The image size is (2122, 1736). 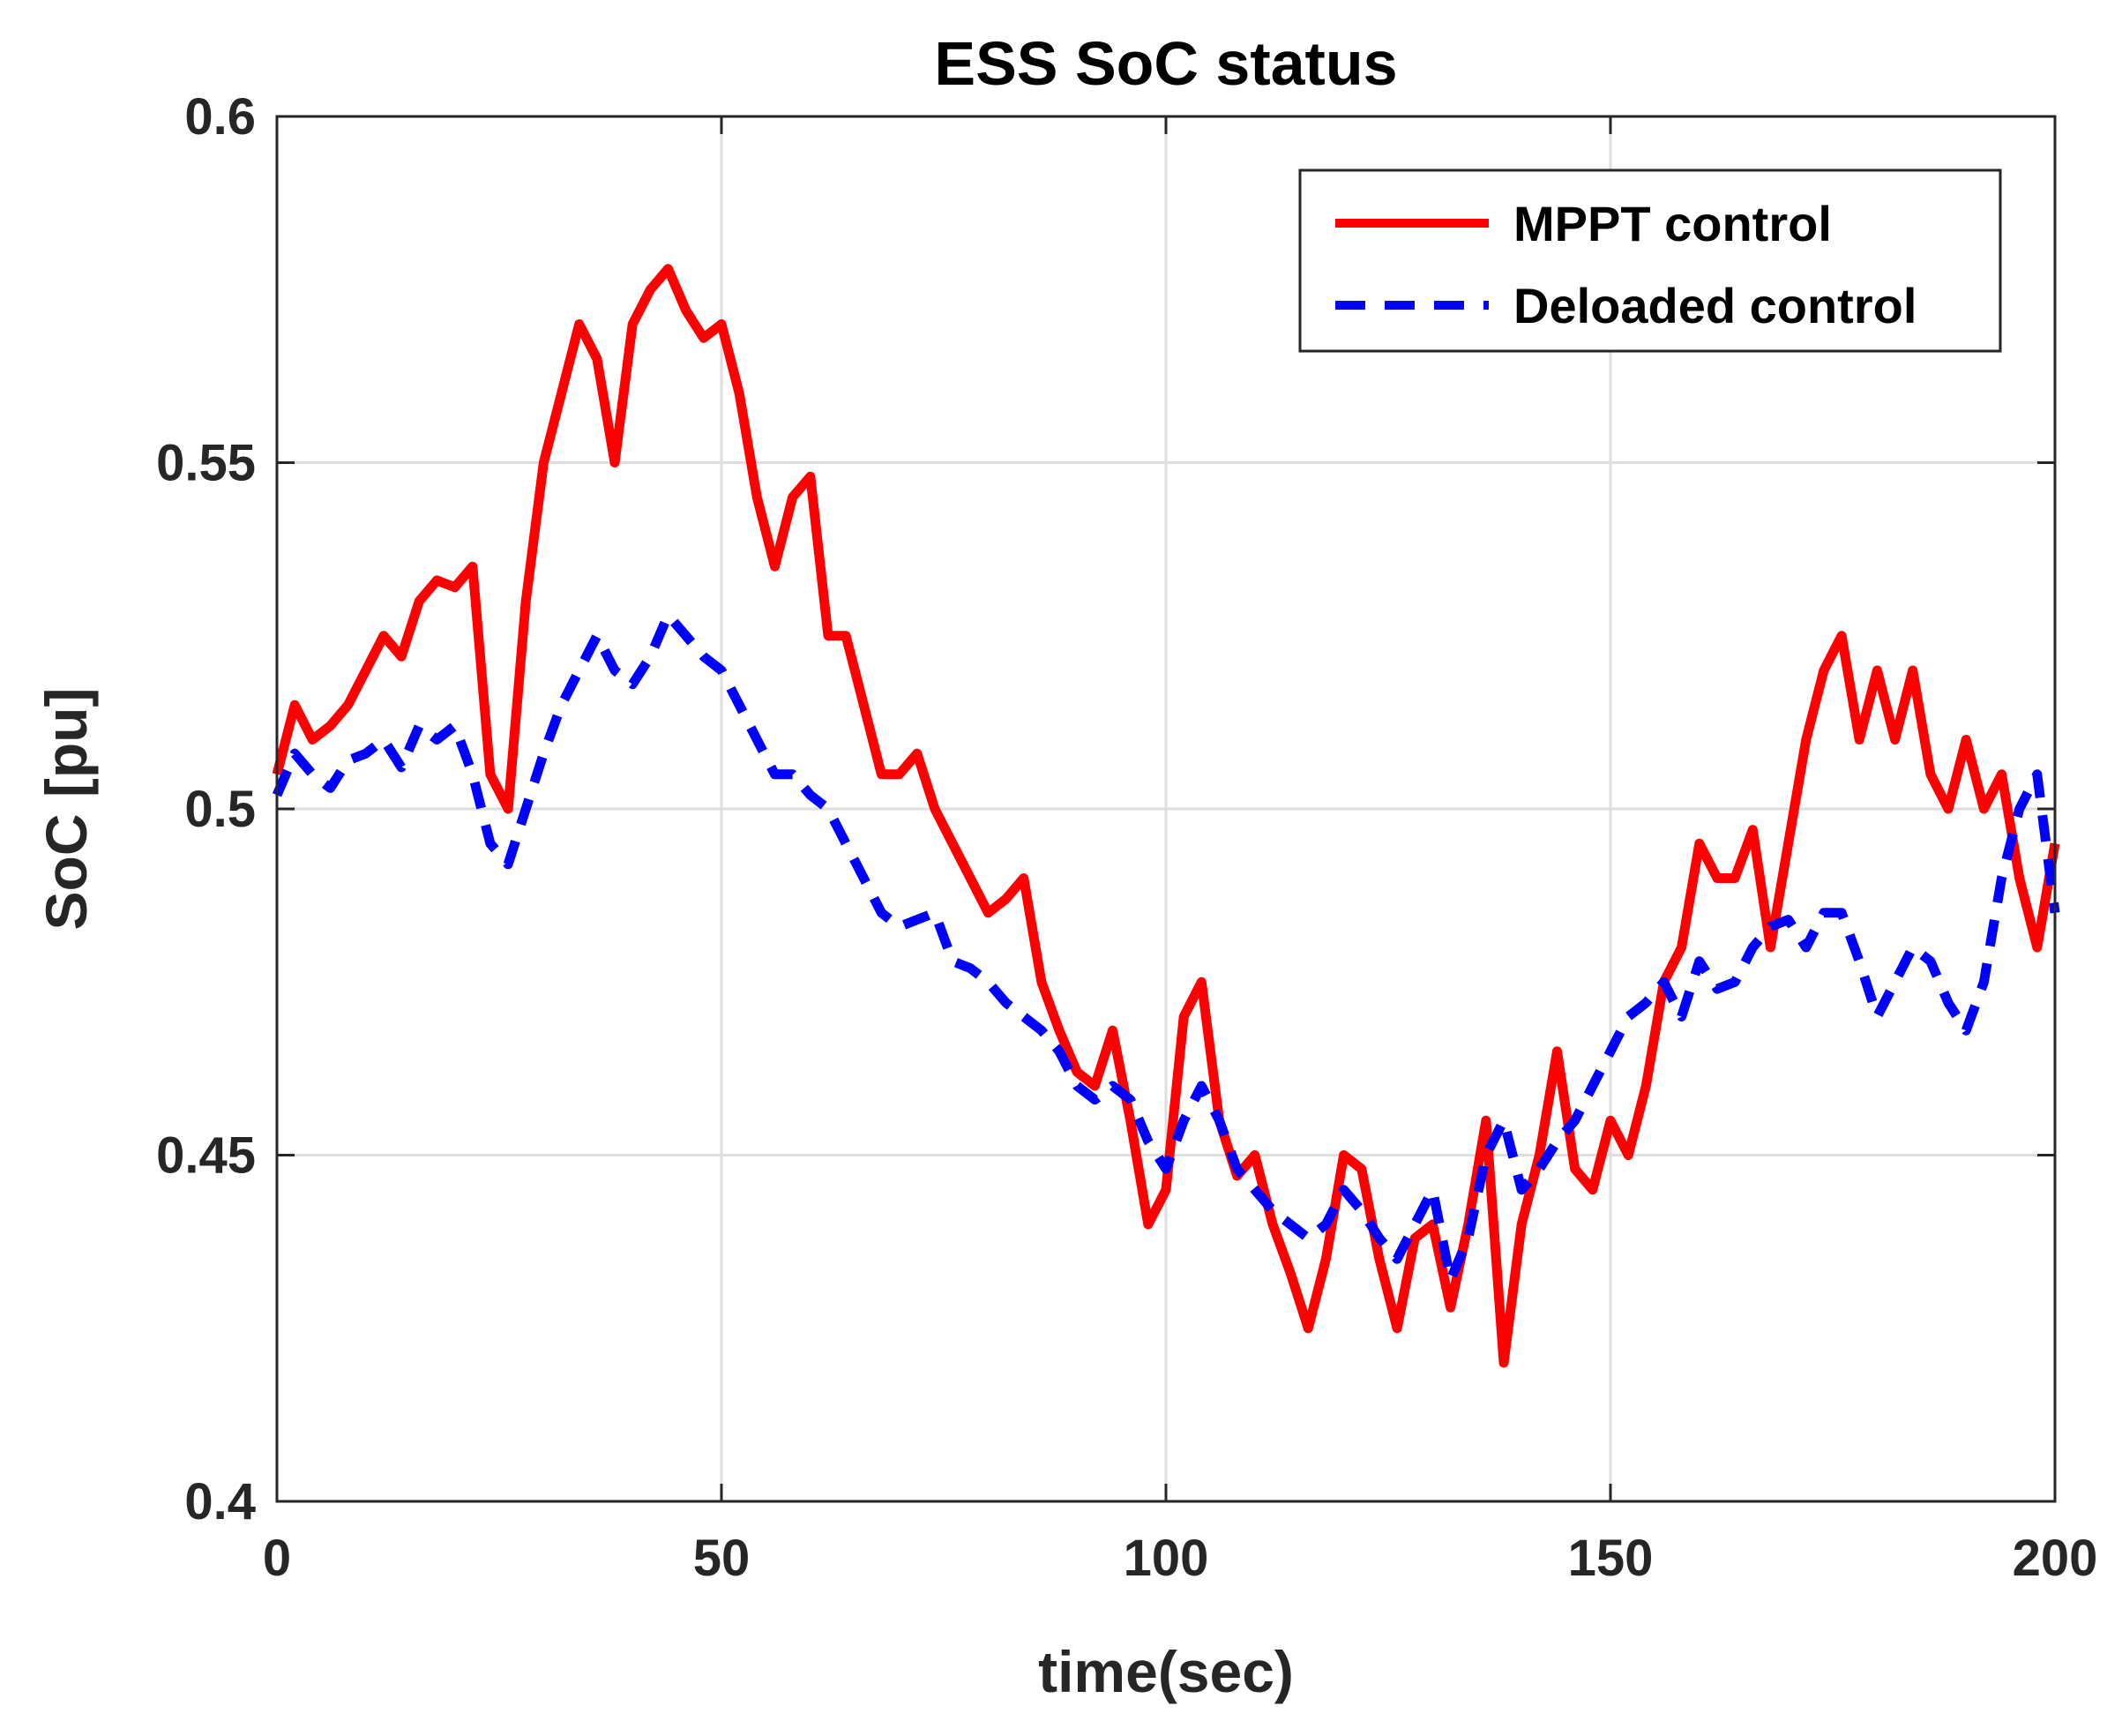 I want to click on x-tick-label: 0, so click(x=277, y=1558).